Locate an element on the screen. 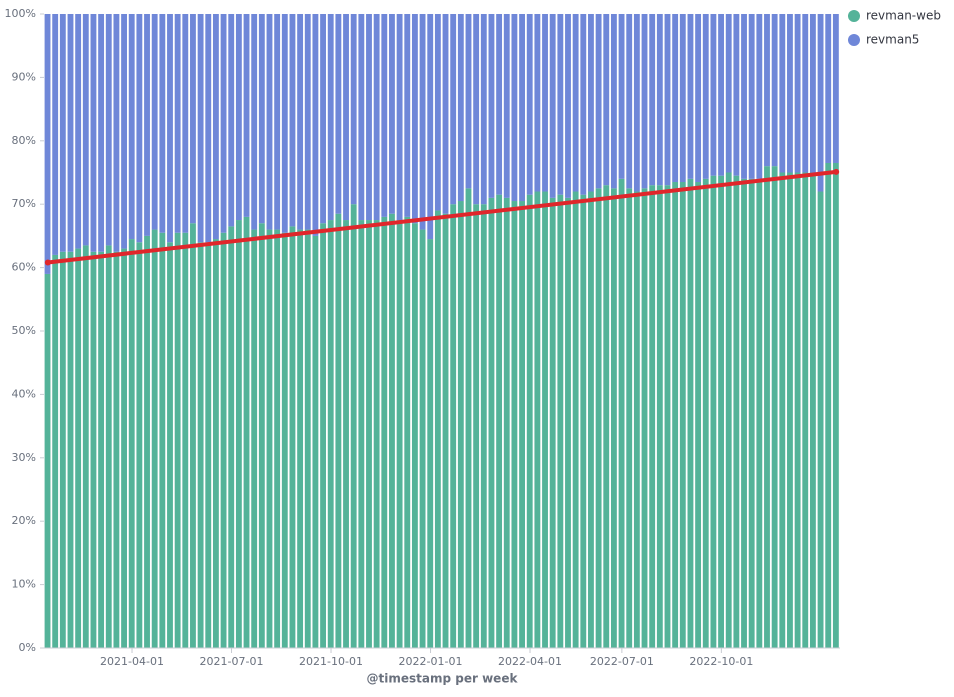 The height and width of the screenshot is (697, 954). x-tick-label: 2022-10-01 is located at coordinates (721, 661).